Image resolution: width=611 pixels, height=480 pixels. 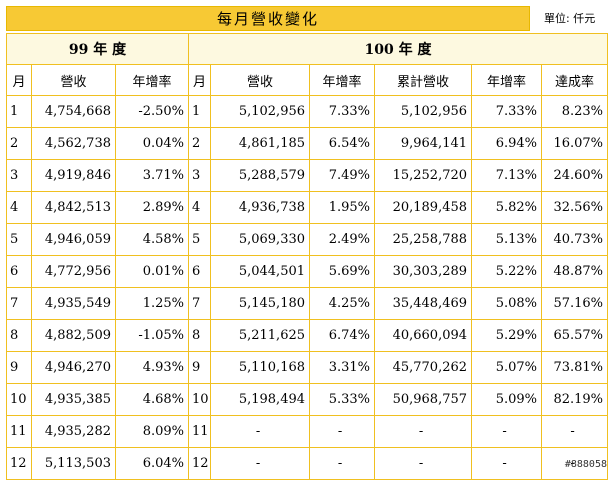 I want to click on yoy-99-cell: 6.04%, so click(x=152, y=463).